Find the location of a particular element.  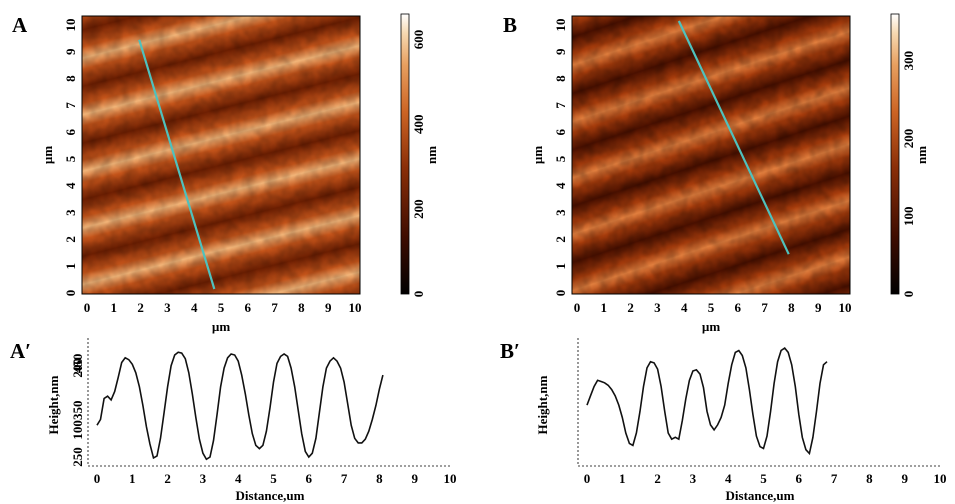

series-line-b-prime is located at coordinates (707, 401).